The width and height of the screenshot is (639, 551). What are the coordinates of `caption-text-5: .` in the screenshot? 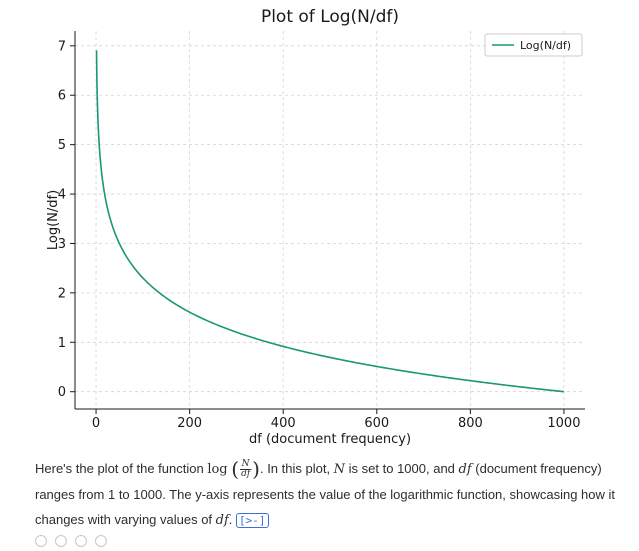 It's located at (230, 520).